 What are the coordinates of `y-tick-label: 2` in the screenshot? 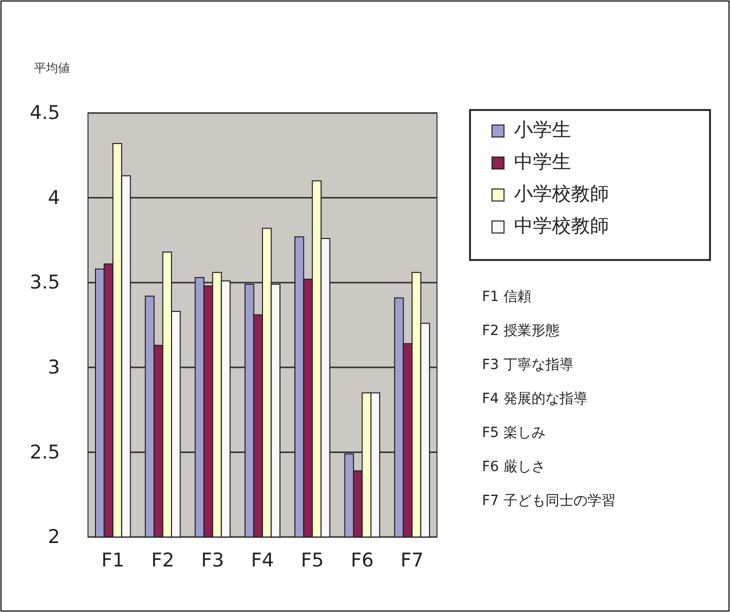 It's located at (54, 537).